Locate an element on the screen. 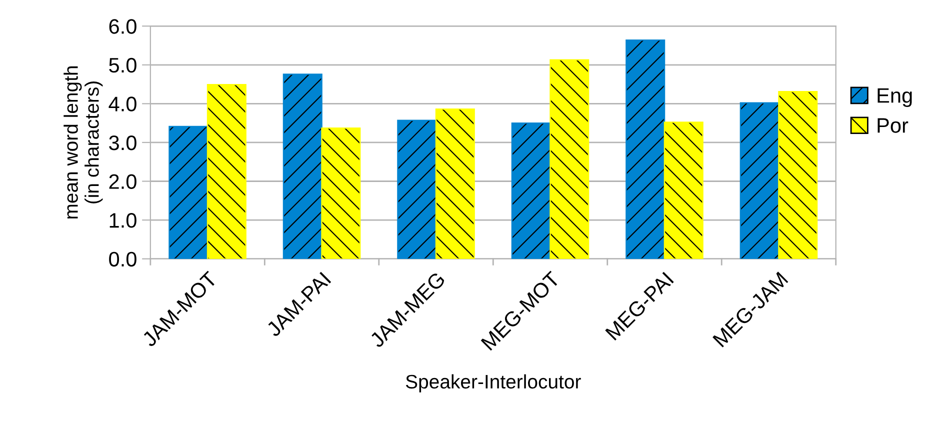 The image size is (952, 435). y-axis-title: mean word length (in characters) is located at coordinates (83, 142).